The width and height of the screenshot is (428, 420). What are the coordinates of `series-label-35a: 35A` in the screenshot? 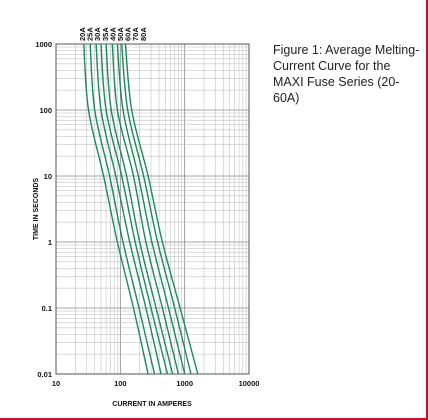 It's located at (105, 34).